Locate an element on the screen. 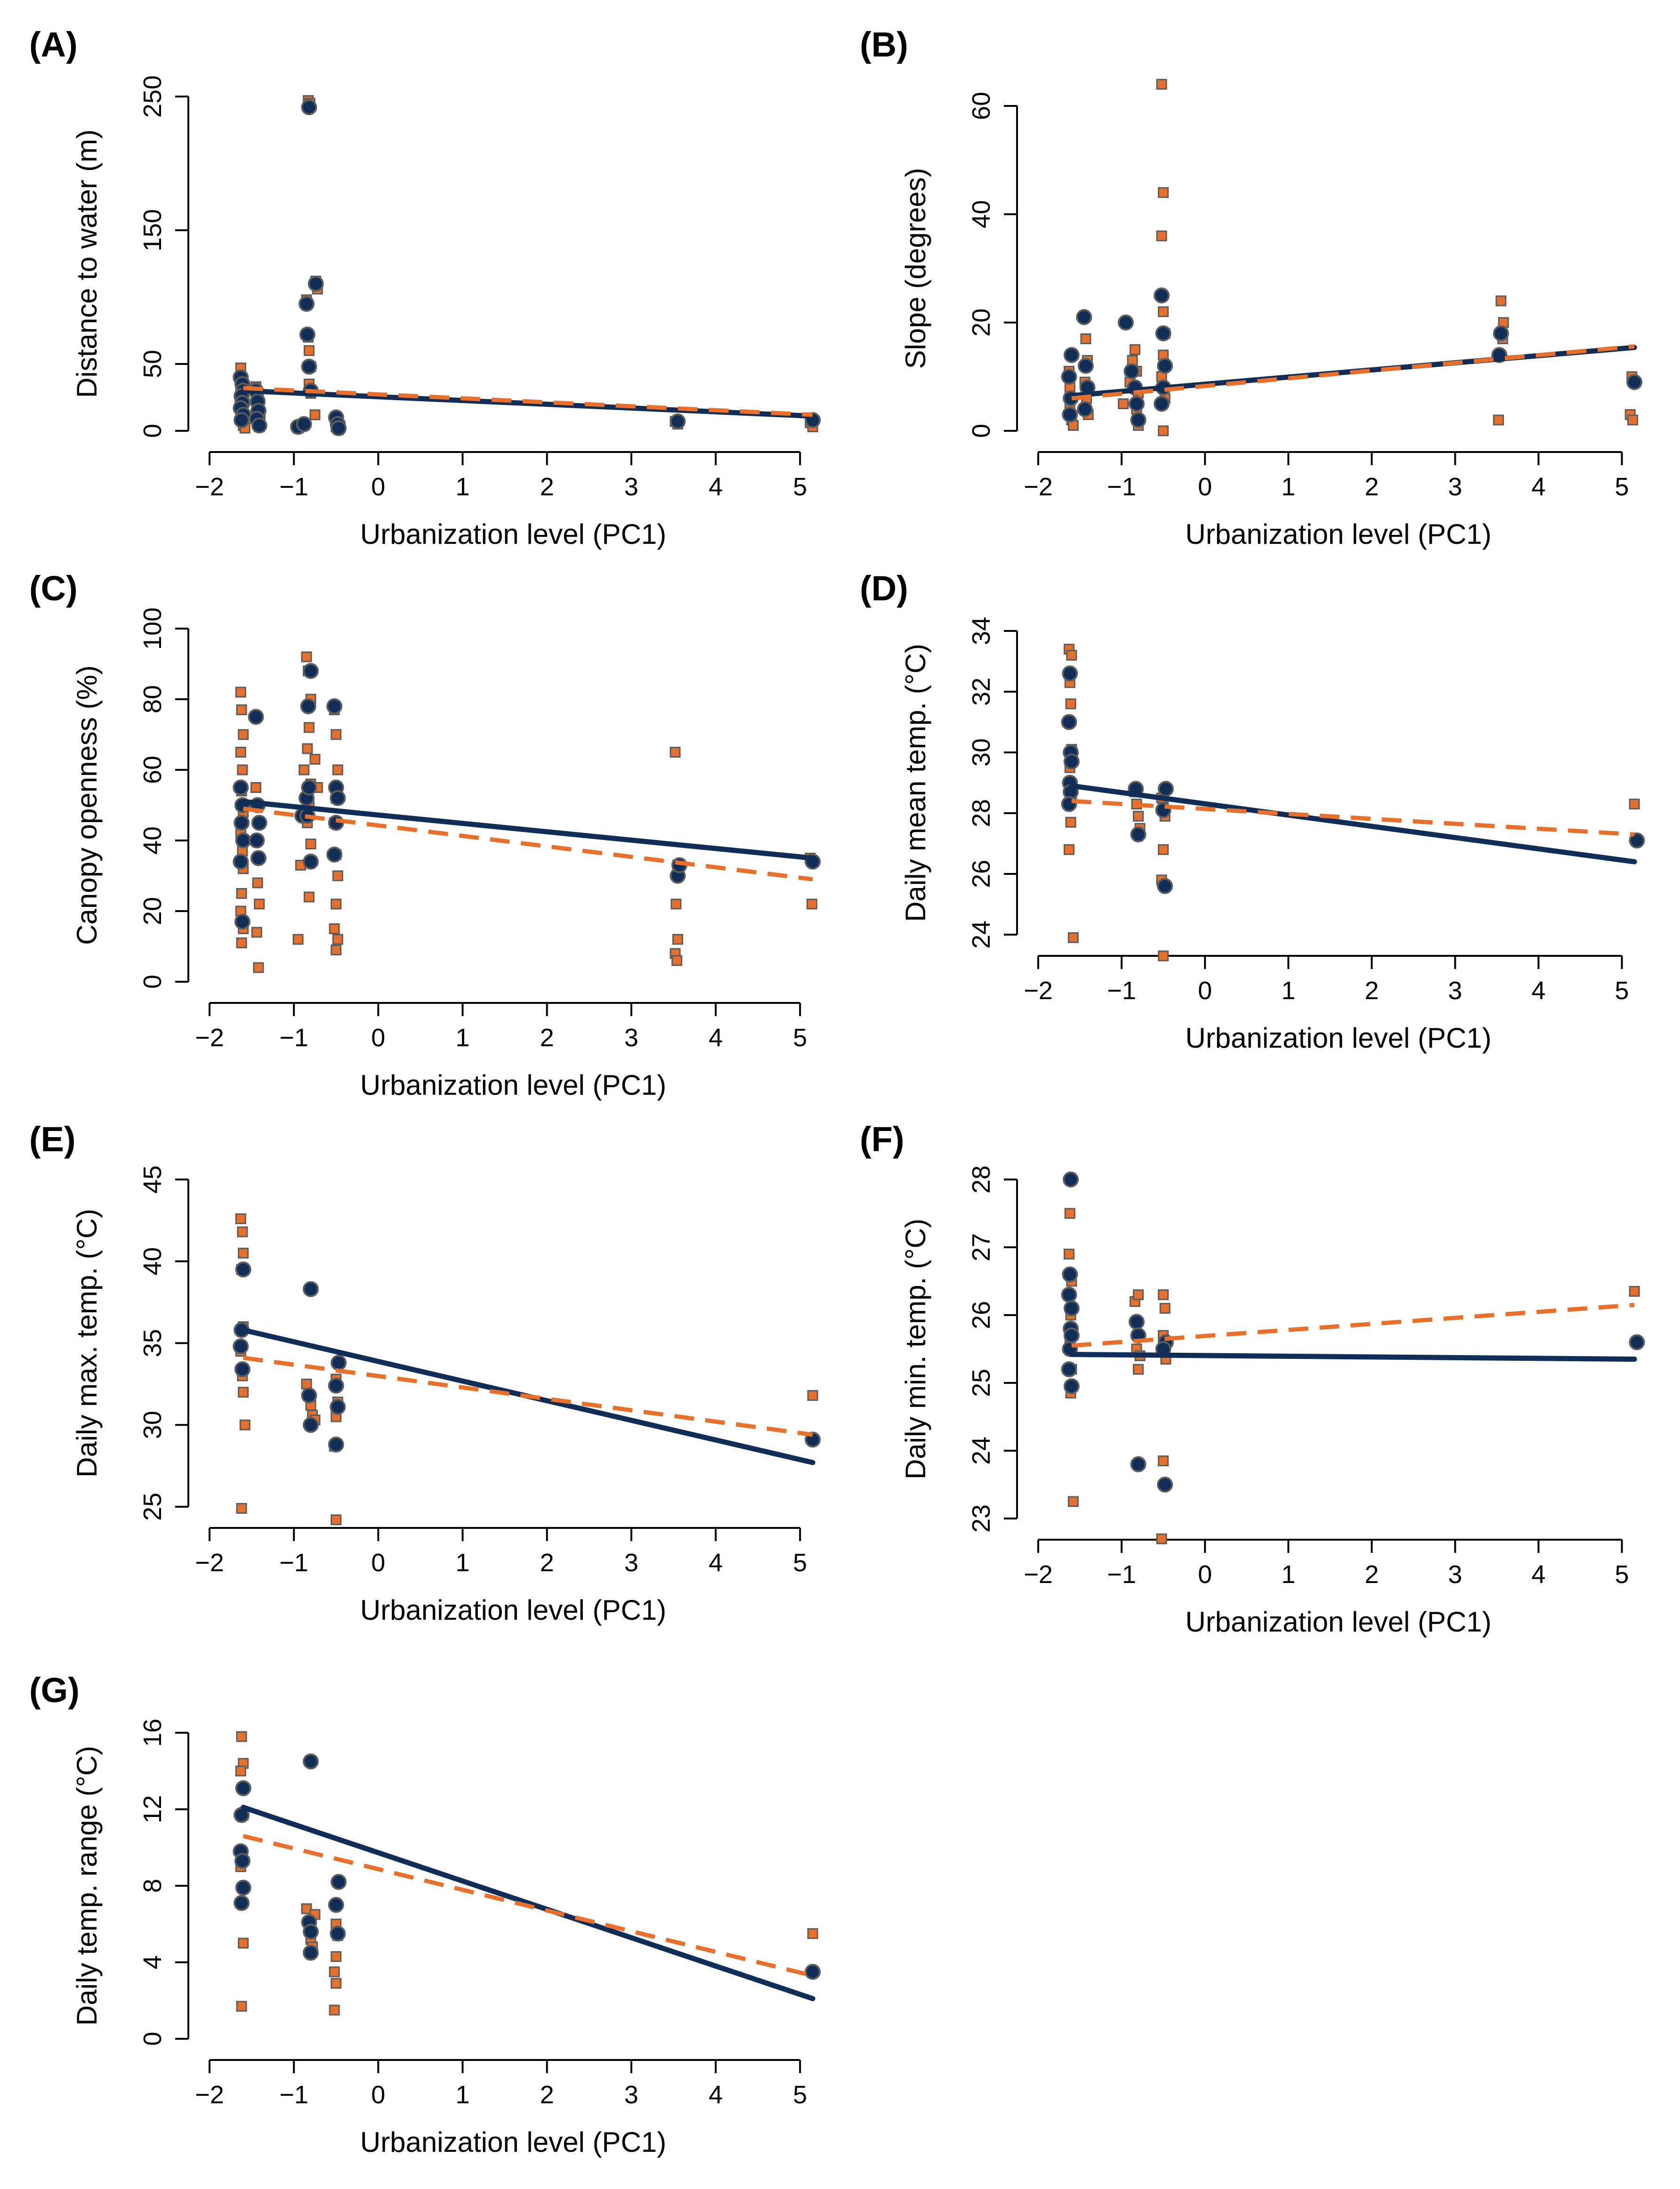 The image size is (1680, 2189). orange-fit-line is located at coordinates (1353, 372).